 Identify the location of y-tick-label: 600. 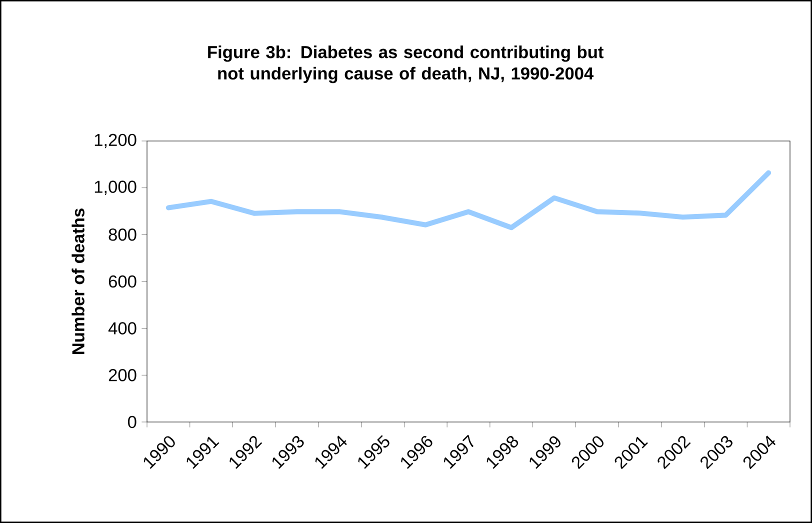
(122, 281).